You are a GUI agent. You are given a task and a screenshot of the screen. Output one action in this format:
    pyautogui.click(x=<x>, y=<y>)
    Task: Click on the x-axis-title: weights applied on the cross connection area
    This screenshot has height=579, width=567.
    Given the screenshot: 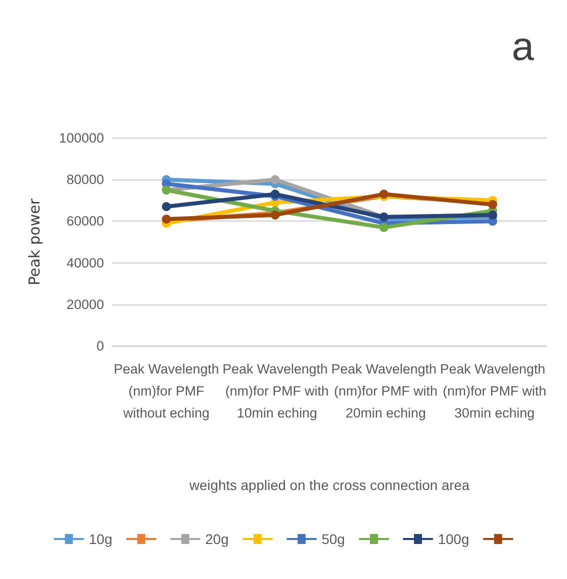 What is the action you would take?
    pyautogui.click(x=329, y=485)
    